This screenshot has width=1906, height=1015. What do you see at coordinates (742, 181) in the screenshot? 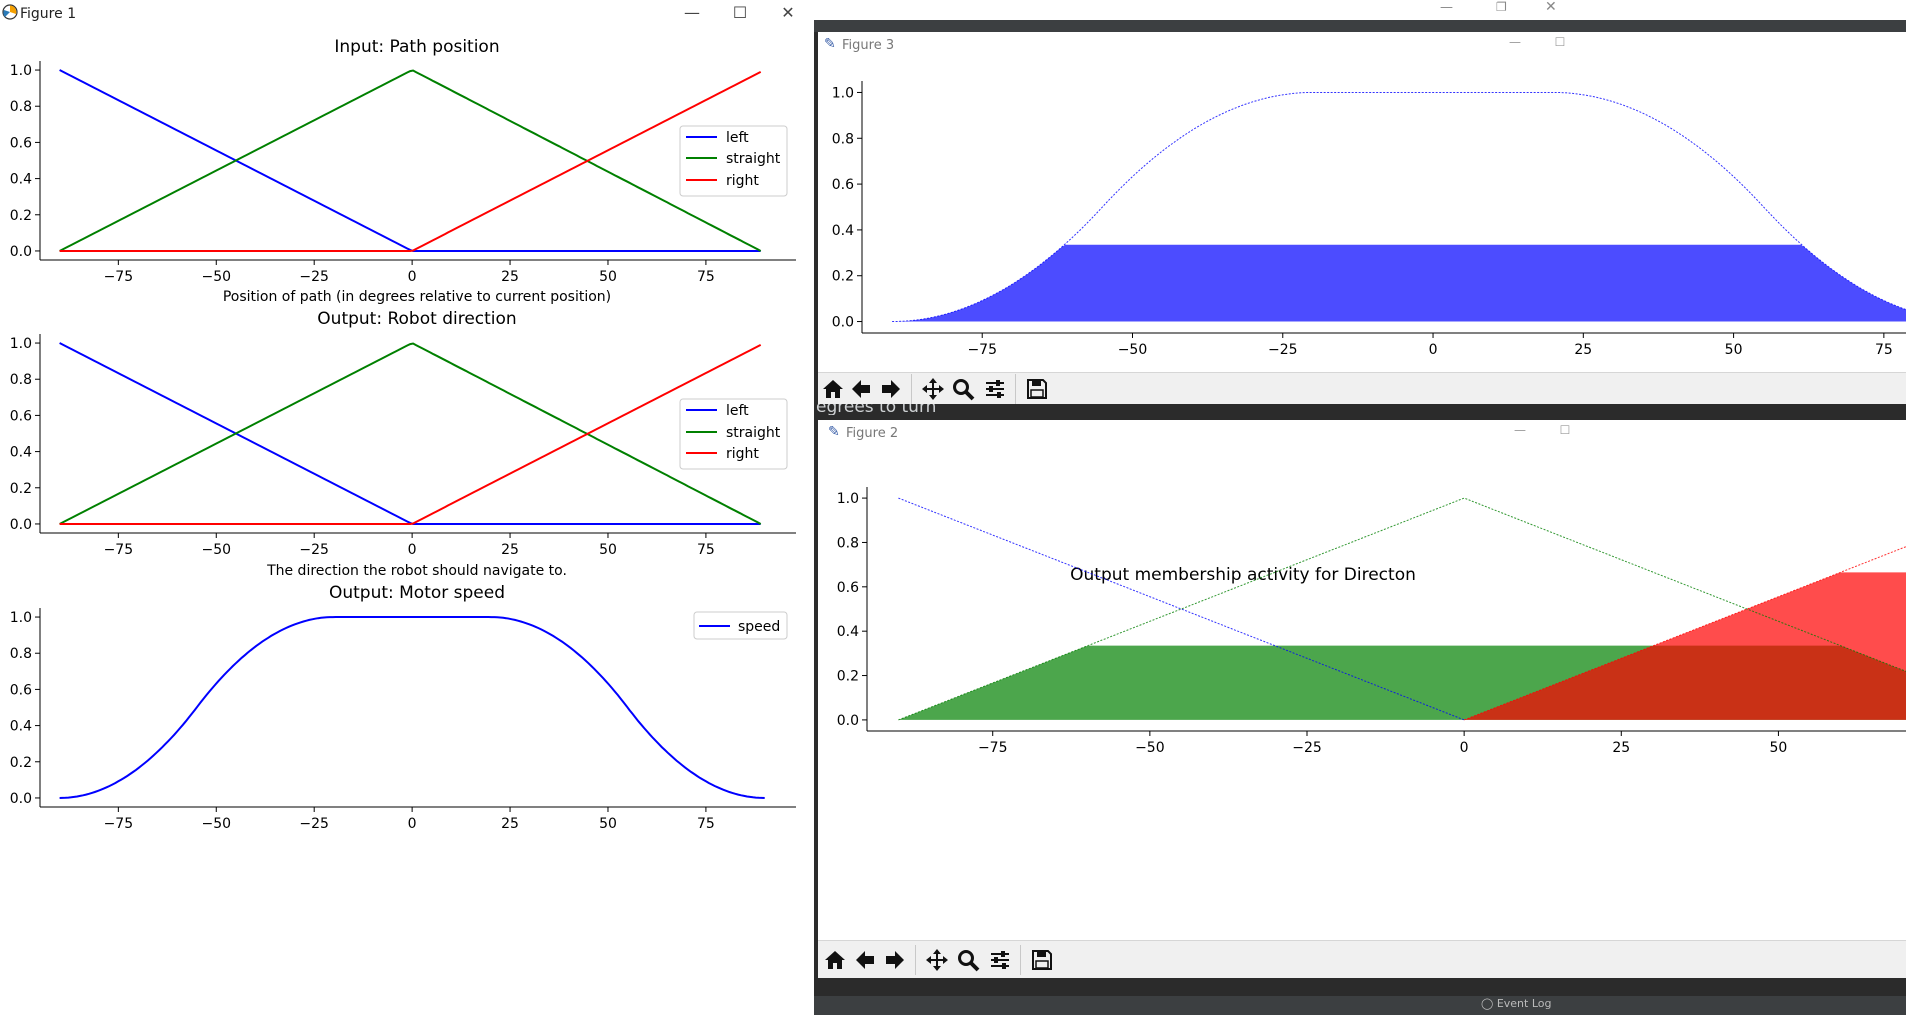
I see `legend-right: right` at bounding box center [742, 181].